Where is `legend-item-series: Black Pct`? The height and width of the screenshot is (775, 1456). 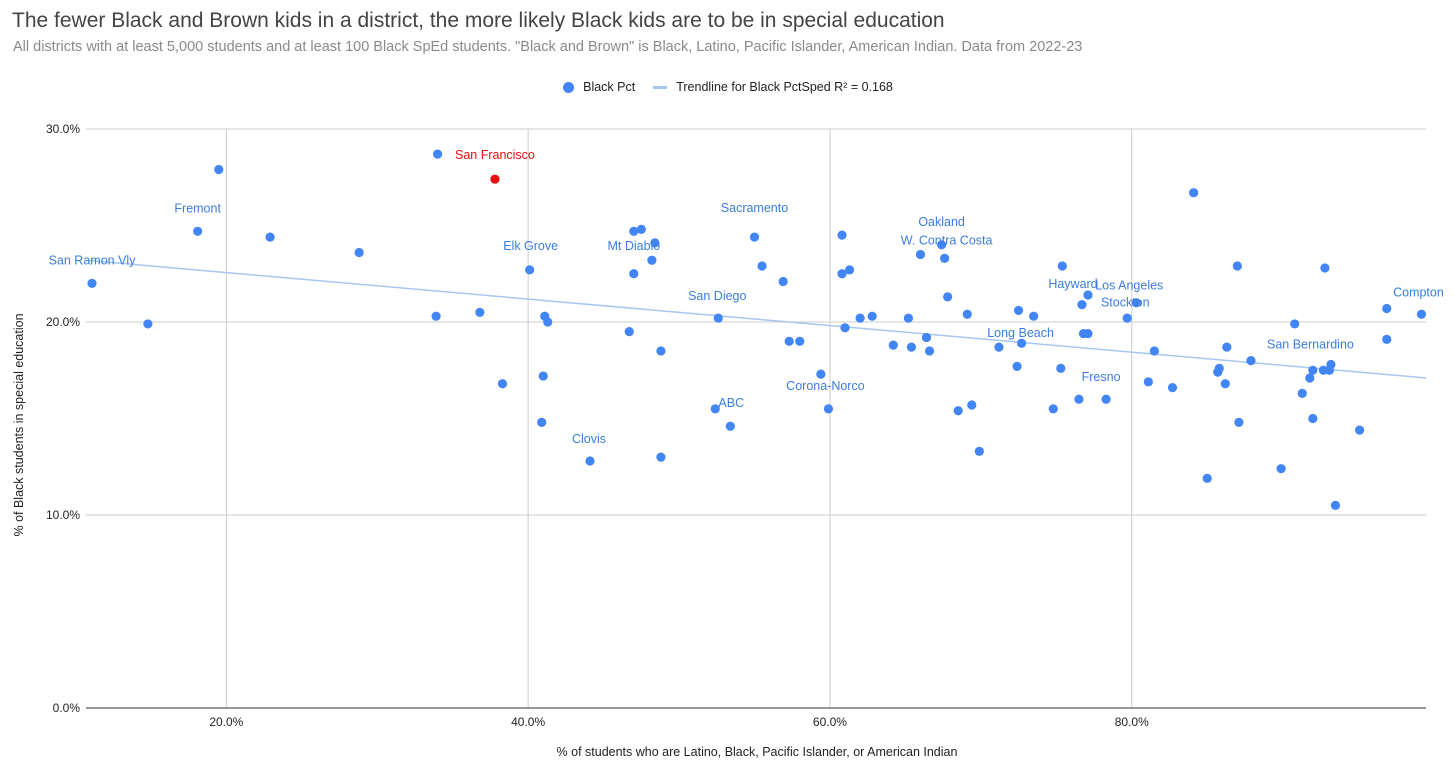
legend-item-series: Black Pct is located at coordinates (599, 87).